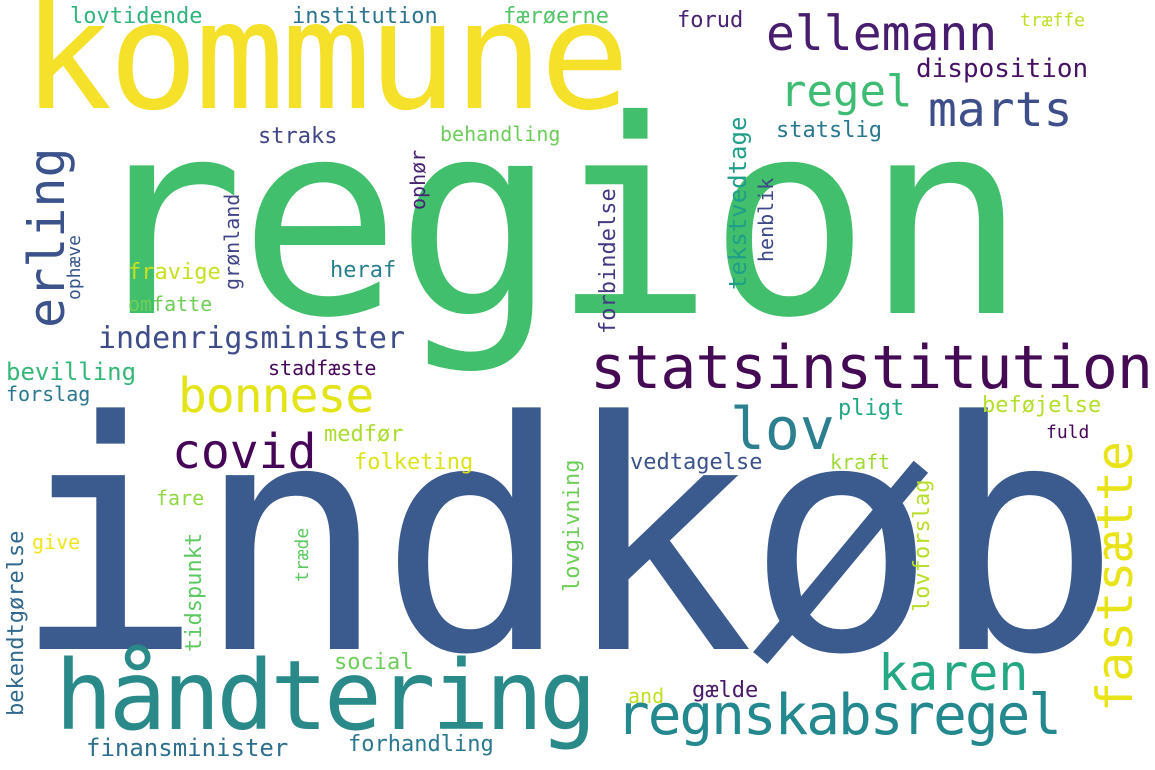 The image size is (1155, 770). Describe the element at coordinates (302, 554) in the screenshot. I see `word-traede: træde` at that location.